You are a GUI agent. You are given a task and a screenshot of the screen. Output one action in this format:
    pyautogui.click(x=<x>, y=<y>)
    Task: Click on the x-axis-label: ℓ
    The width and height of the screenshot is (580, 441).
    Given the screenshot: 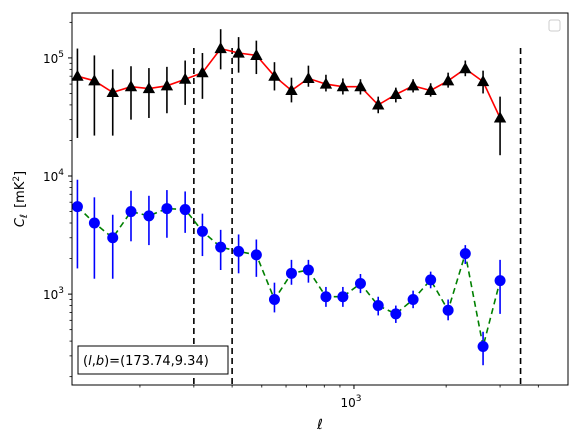 What is the action you would take?
    pyautogui.click(x=319, y=425)
    